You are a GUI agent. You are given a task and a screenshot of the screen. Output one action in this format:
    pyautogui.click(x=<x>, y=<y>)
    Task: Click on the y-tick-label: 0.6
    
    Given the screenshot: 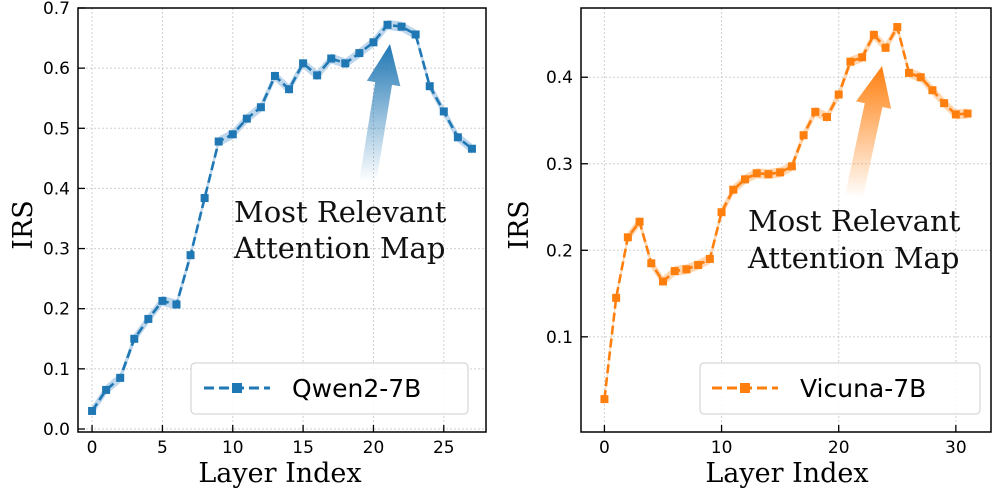 What is the action you would take?
    pyautogui.click(x=56, y=69)
    